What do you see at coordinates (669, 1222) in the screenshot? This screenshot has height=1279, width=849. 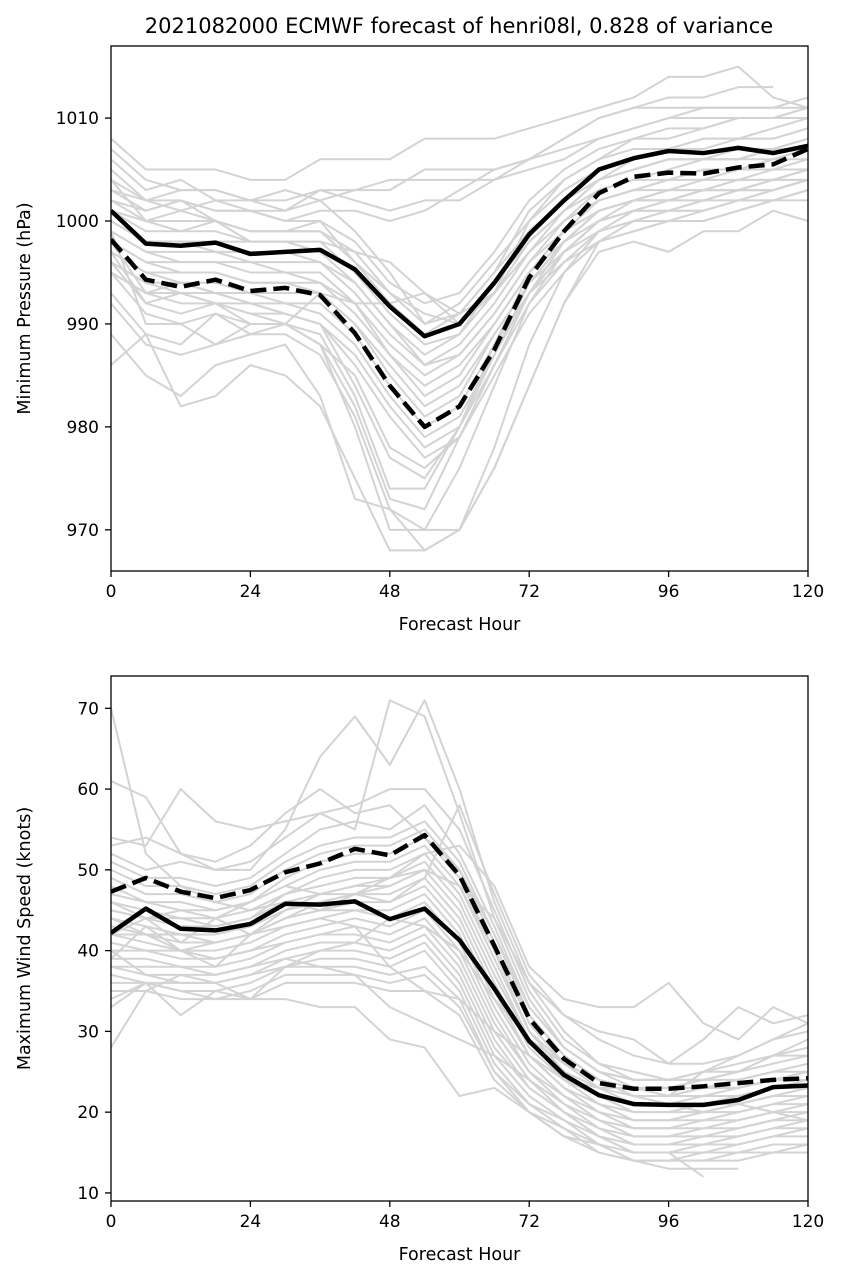 I see `wind-x-tick-label-4: 96` at bounding box center [669, 1222].